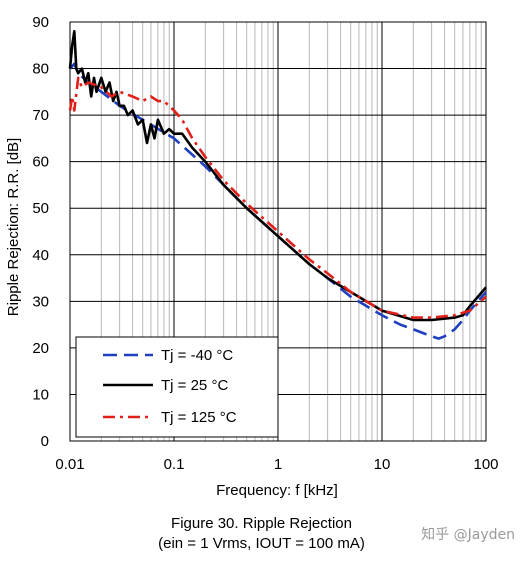 This screenshot has height=562, width=523. I want to click on legend-label-1: Tj = -40 °C, so click(197, 355).